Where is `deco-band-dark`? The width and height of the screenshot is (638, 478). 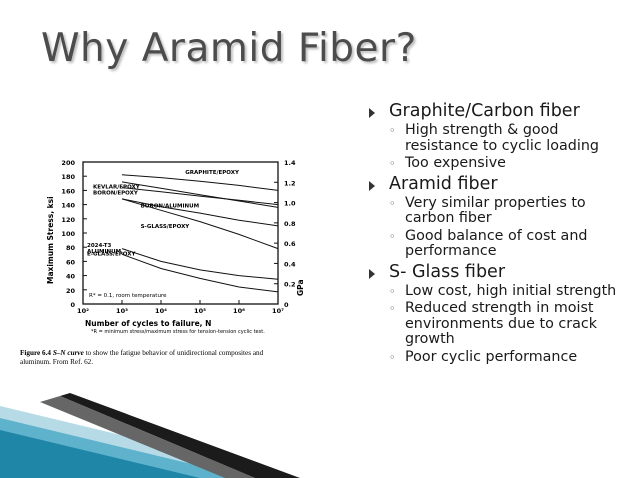
deco-band-dark is located at coordinates (100, 454).